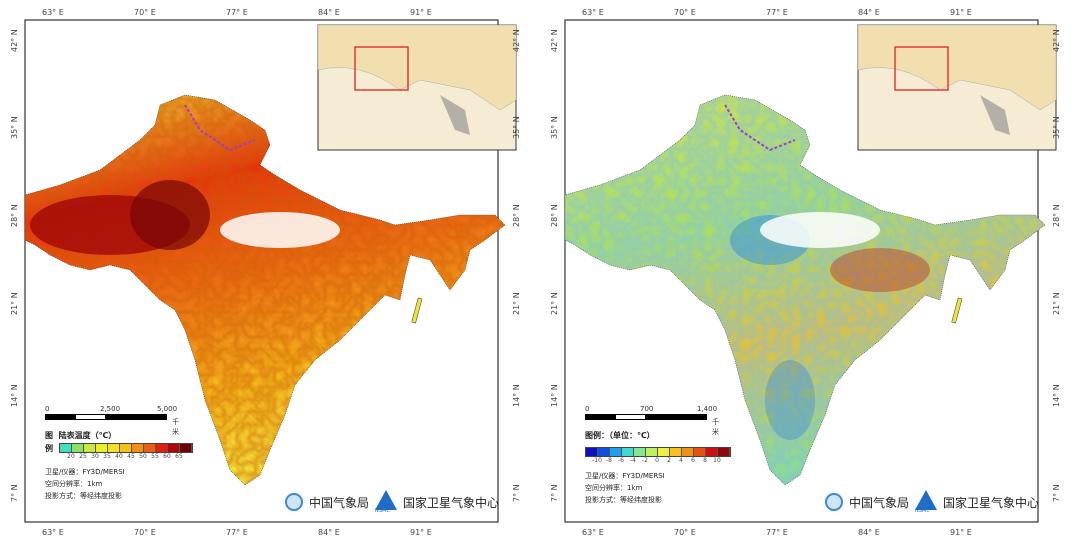  What do you see at coordinates (609, 460) in the screenshot?
I see `colorbar-tick: -8` at bounding box center [609, 460].